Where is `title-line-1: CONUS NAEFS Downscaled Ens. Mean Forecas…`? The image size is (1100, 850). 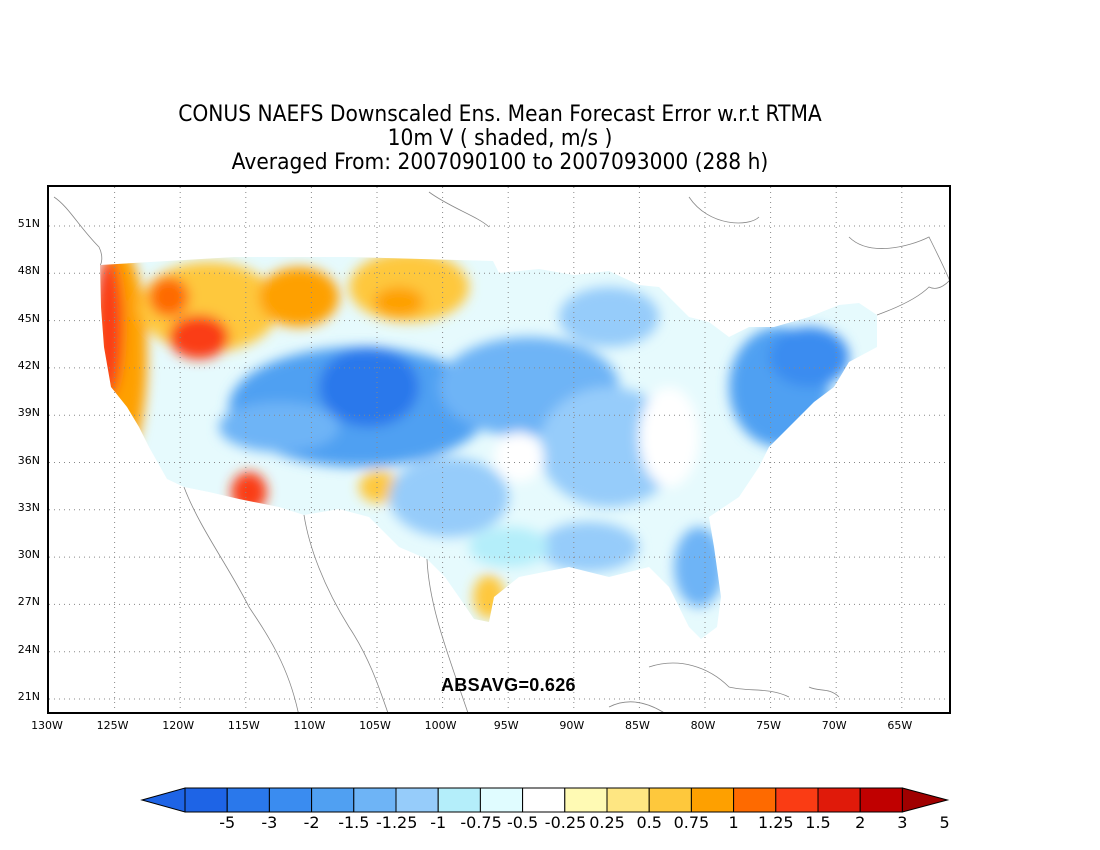 title-line-1: CONUS NAEFS Downscaled Ens. Mean Forecas… is located at coordinates (500, 114).